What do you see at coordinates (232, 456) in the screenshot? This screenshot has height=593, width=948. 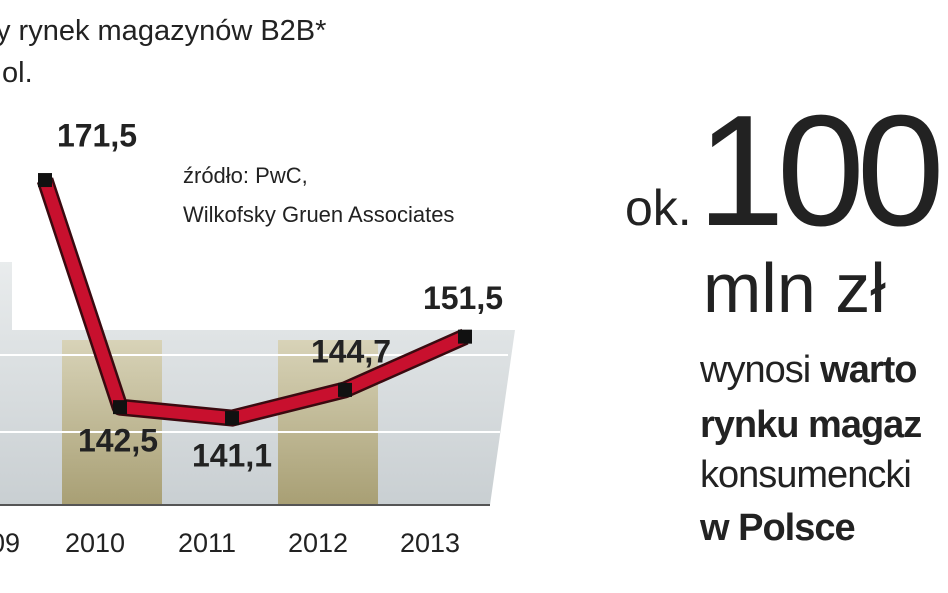 I see `data-label: 141,1` at bounding box center [232, 456].